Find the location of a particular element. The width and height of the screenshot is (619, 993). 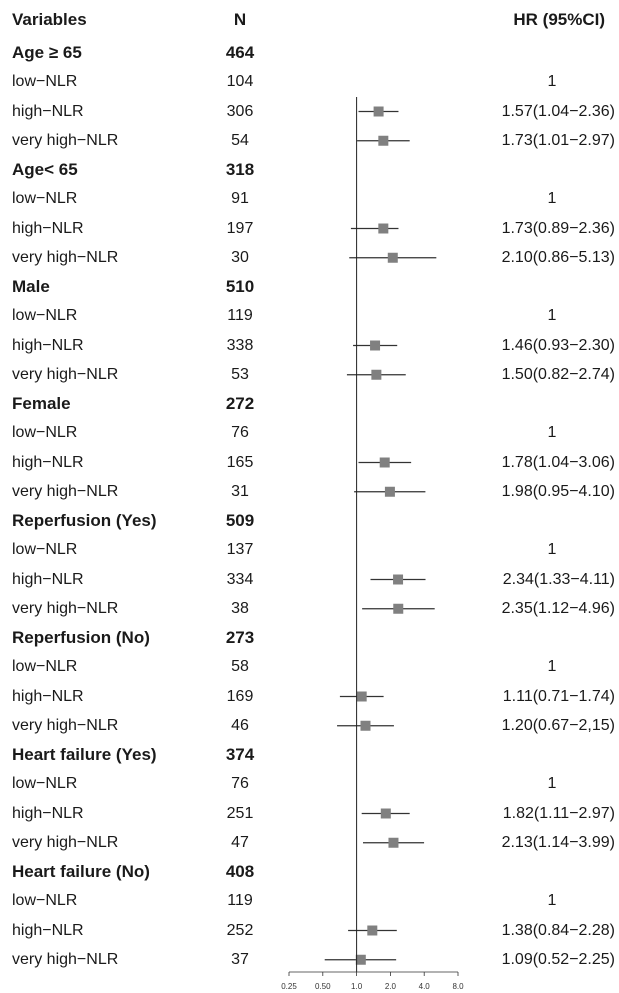

row-hr-text: 1.09(0.52−2.25) is located at coordinates (558, 959).